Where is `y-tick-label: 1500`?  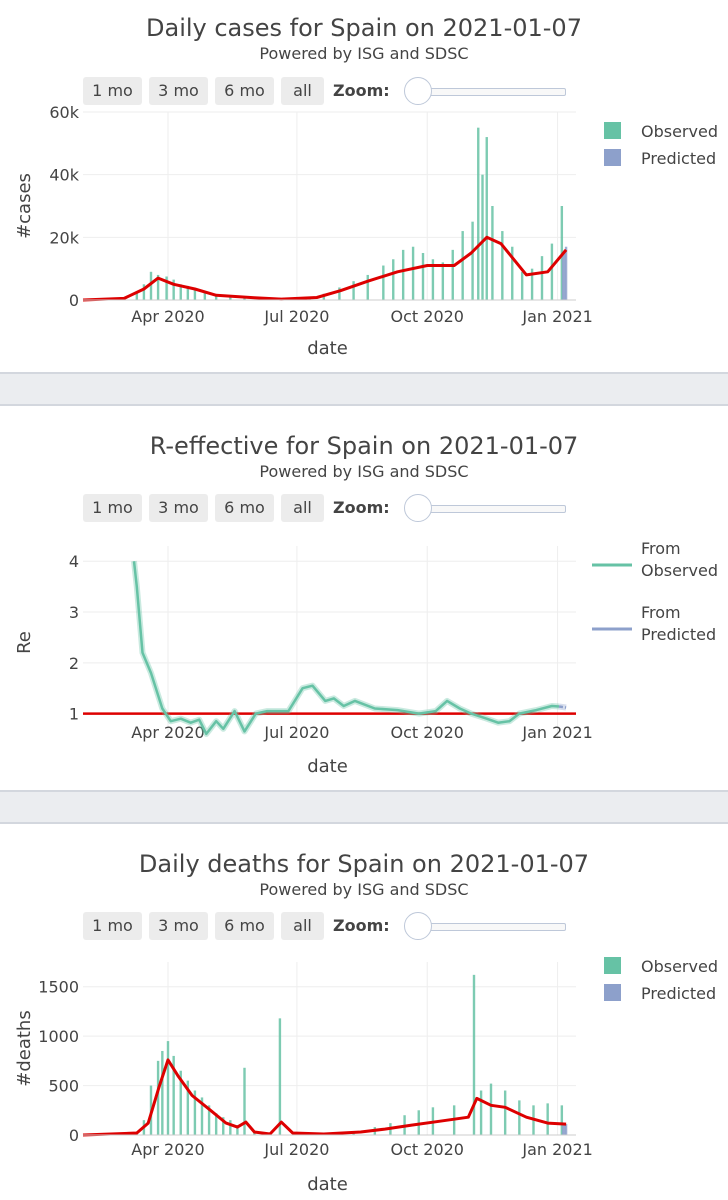
y-tick-label: 1500 is located at coordinates (58, 987).